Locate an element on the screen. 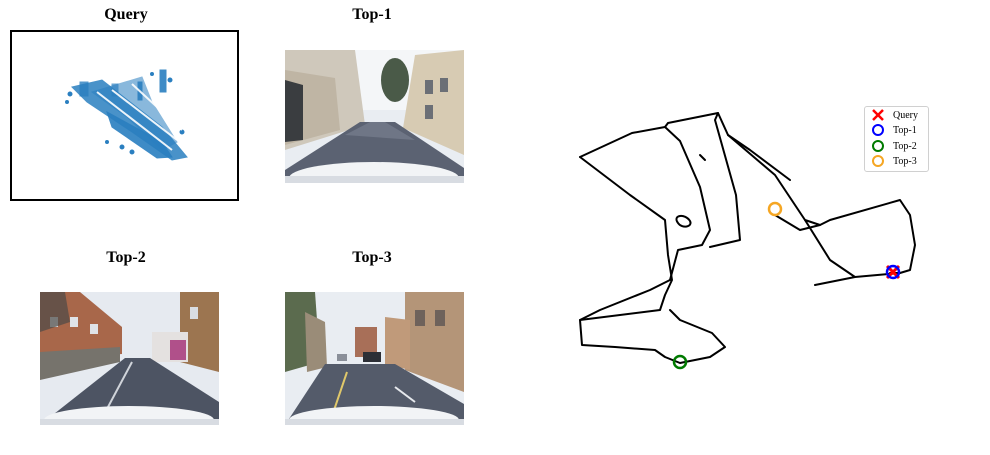 The height and width of the screenshot is (455, 990). legend-item-top3: Top-3 is located at coordinates (894, 161).